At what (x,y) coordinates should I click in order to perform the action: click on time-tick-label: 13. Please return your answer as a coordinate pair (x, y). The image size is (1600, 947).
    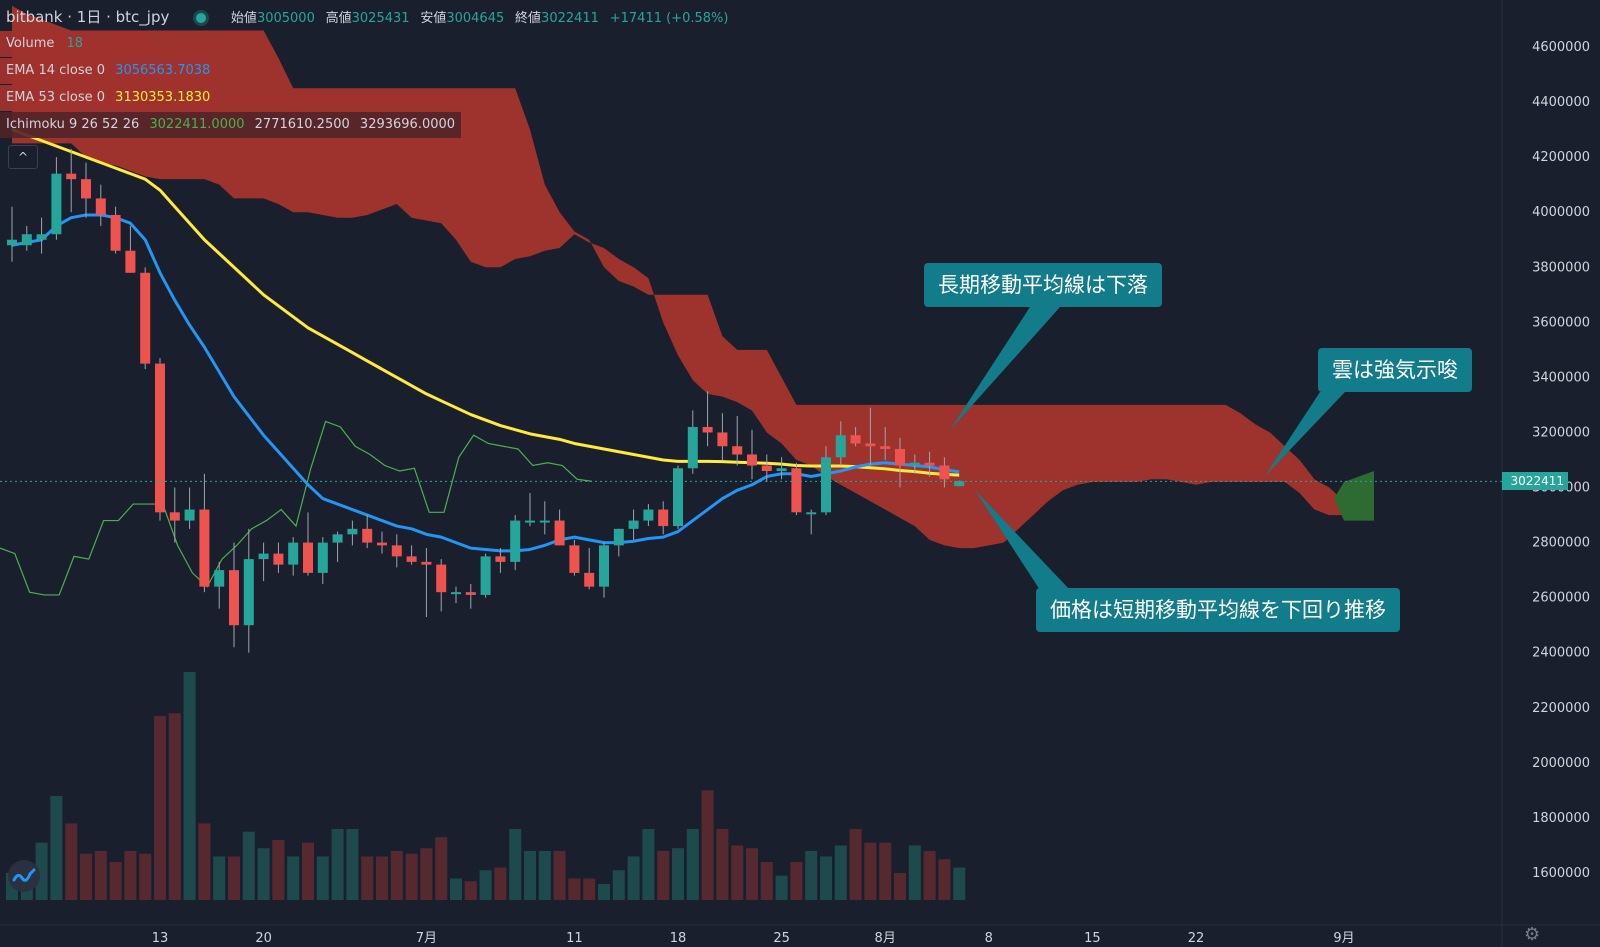
    Looking at the image, I should click on (160, 938).